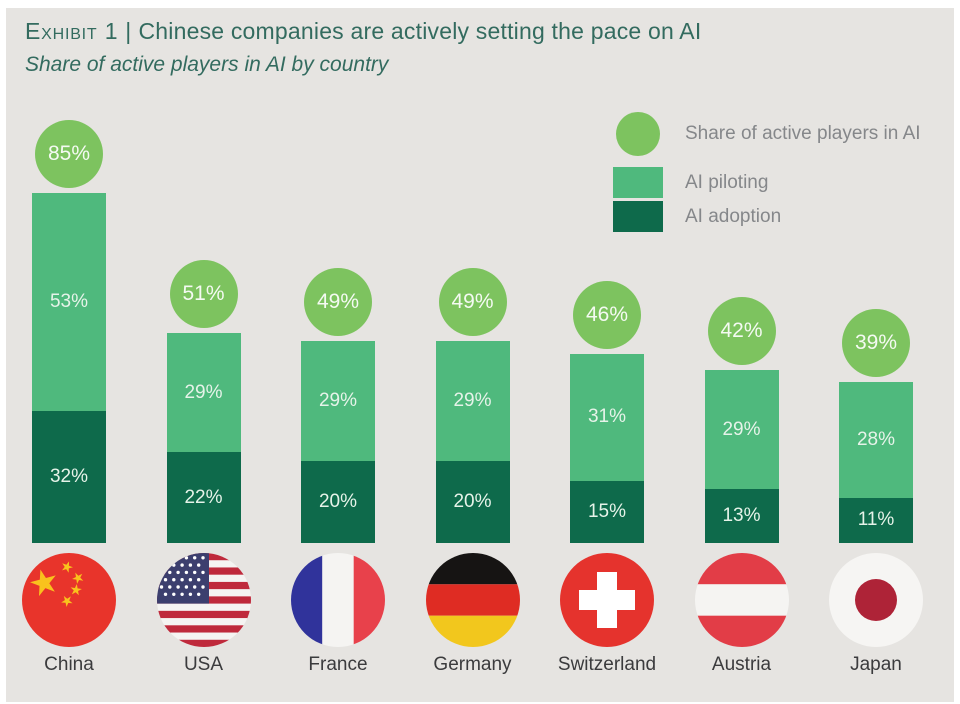 This screenshot has width=960, height=704. Describe the element at coordinates (741, 516) in the screenshot. I see `adoption-segment: 13%` at that location.